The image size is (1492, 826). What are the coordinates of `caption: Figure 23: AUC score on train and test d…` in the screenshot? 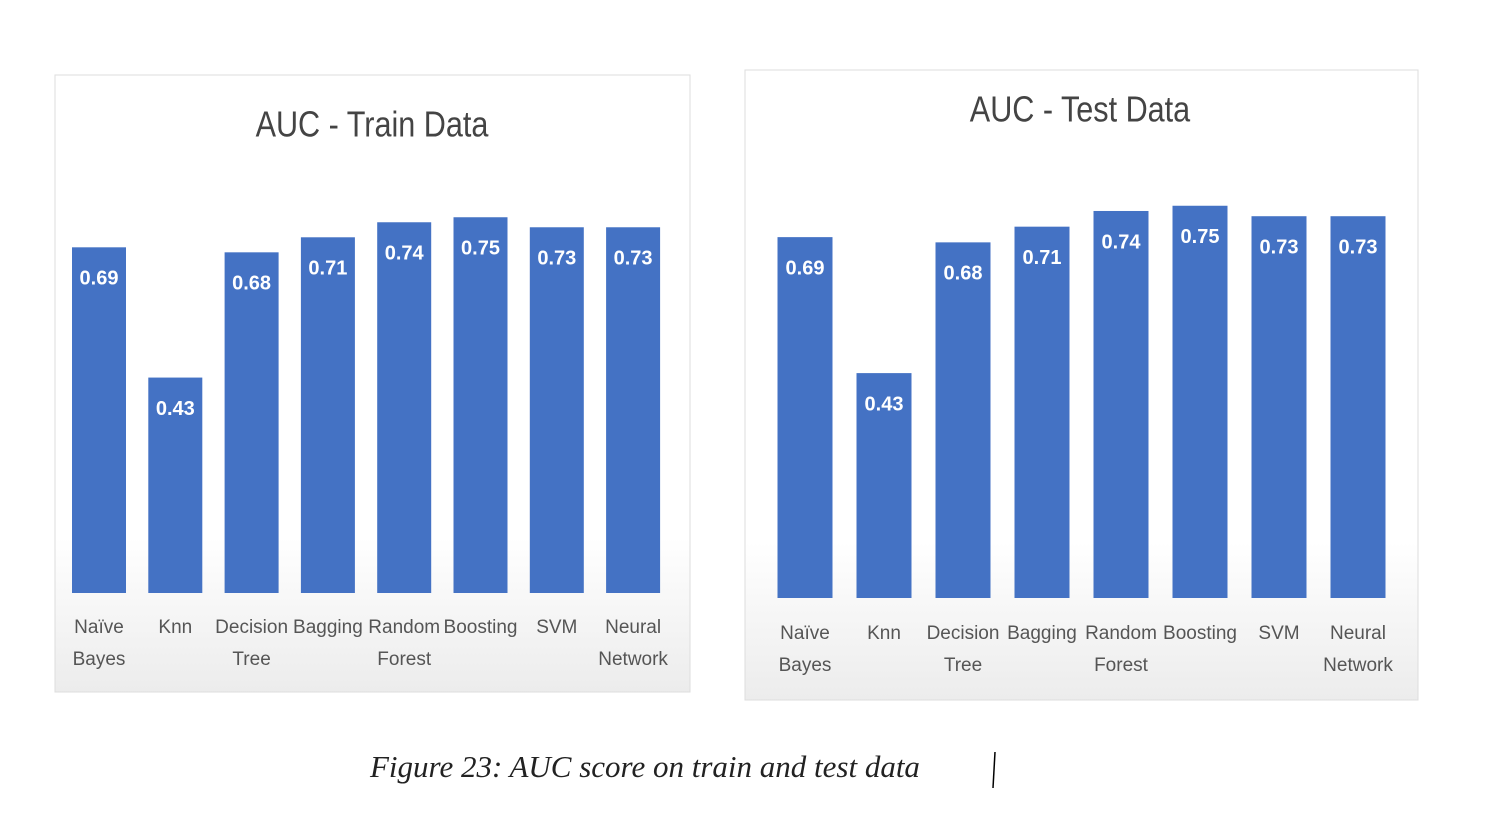 It's located at (644, 766).